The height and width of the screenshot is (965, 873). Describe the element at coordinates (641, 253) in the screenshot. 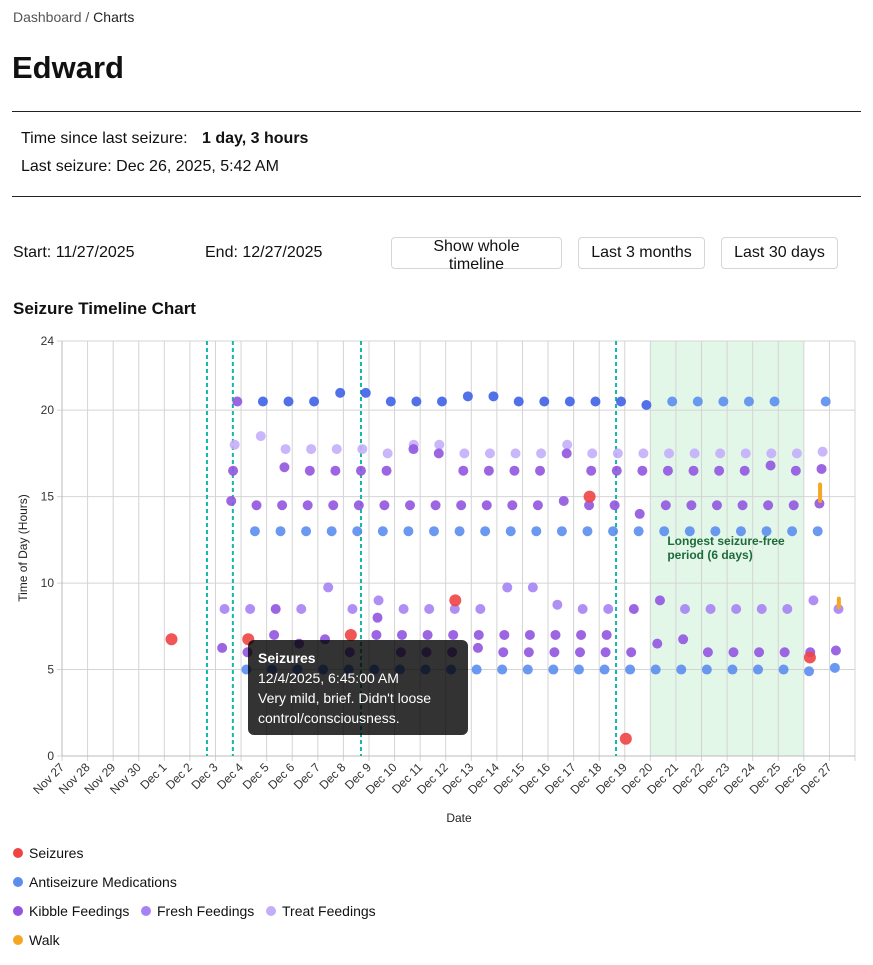

I see `last-3-months-button: Last 3 months` at that location.